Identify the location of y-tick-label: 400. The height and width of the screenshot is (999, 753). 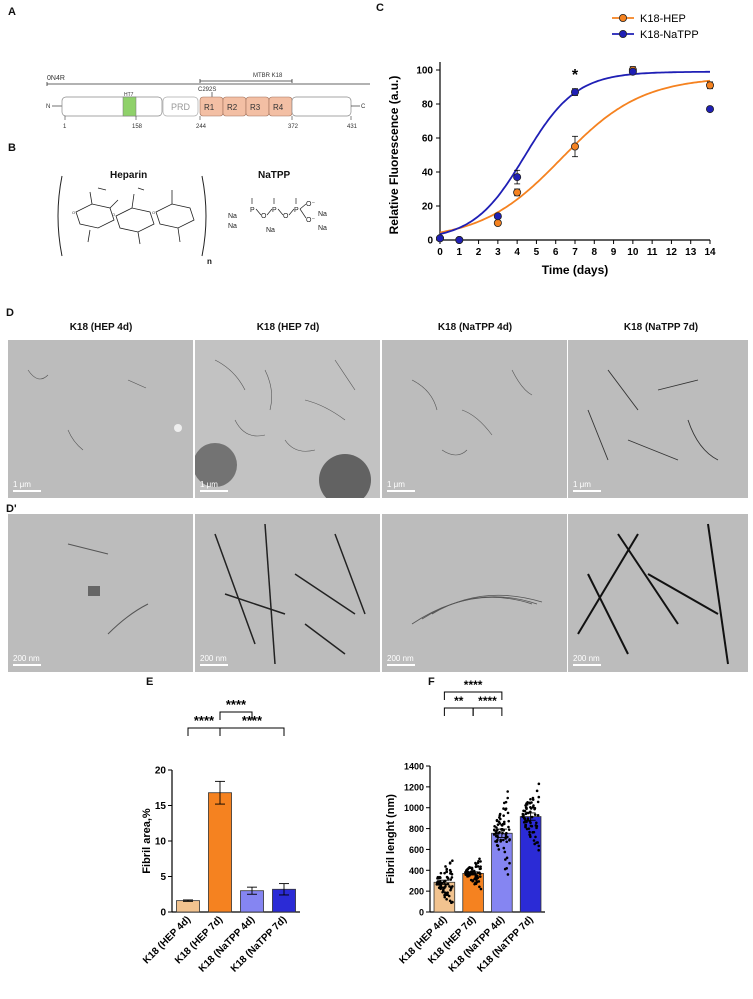
(416, 871).